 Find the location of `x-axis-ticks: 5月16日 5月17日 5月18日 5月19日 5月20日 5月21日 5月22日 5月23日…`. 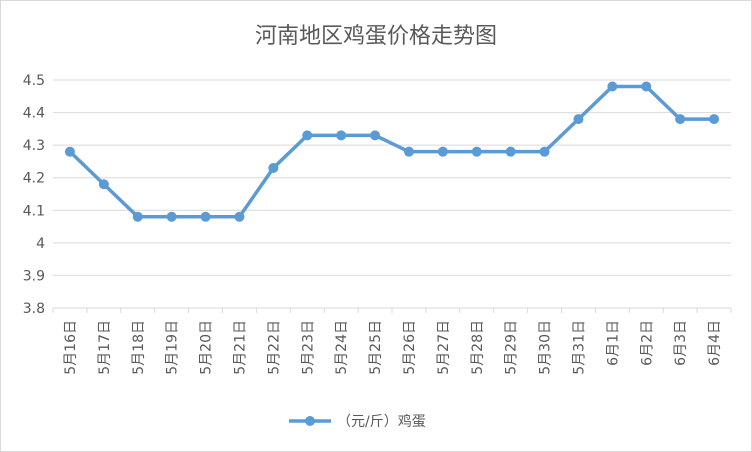

x-axis-ticks: 5月16日 5月17日 5月18日 5月19日 5月20日 5月21日 5月22日 5月23日… is located at coordinates (393, 347).